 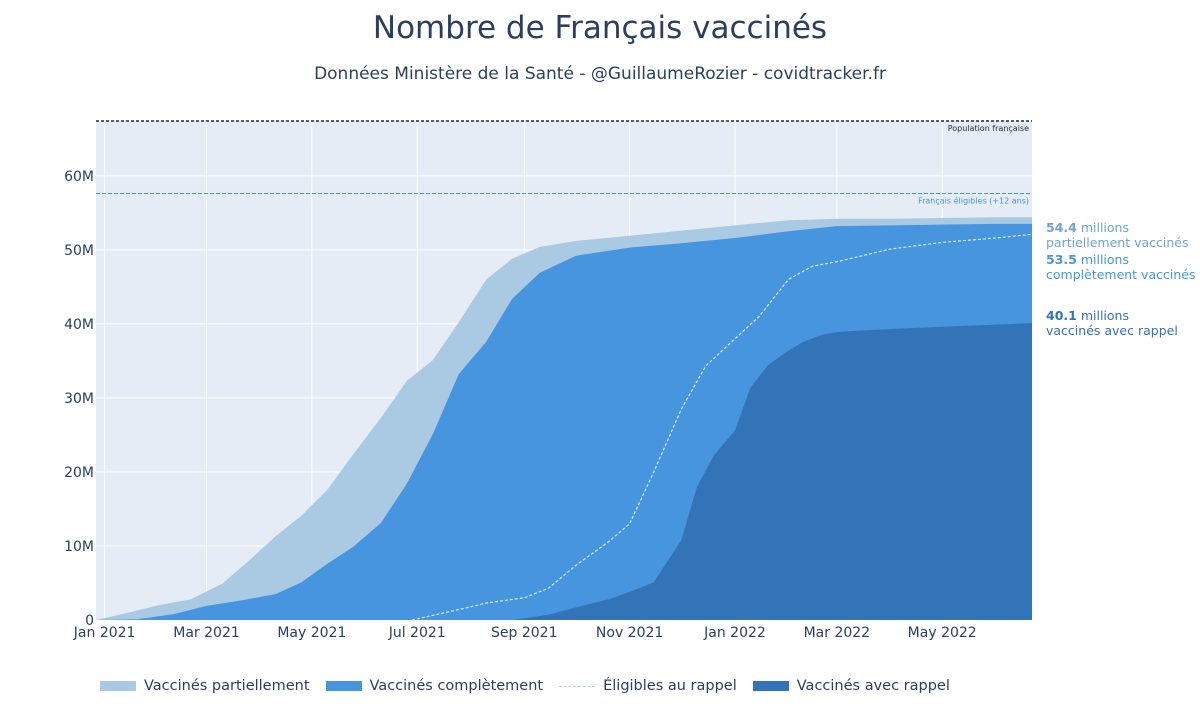 What do you see at coordinates (79, 547) in the screenshot?
I see `y-tick-label: 10M` at bounding box center [79, 547].